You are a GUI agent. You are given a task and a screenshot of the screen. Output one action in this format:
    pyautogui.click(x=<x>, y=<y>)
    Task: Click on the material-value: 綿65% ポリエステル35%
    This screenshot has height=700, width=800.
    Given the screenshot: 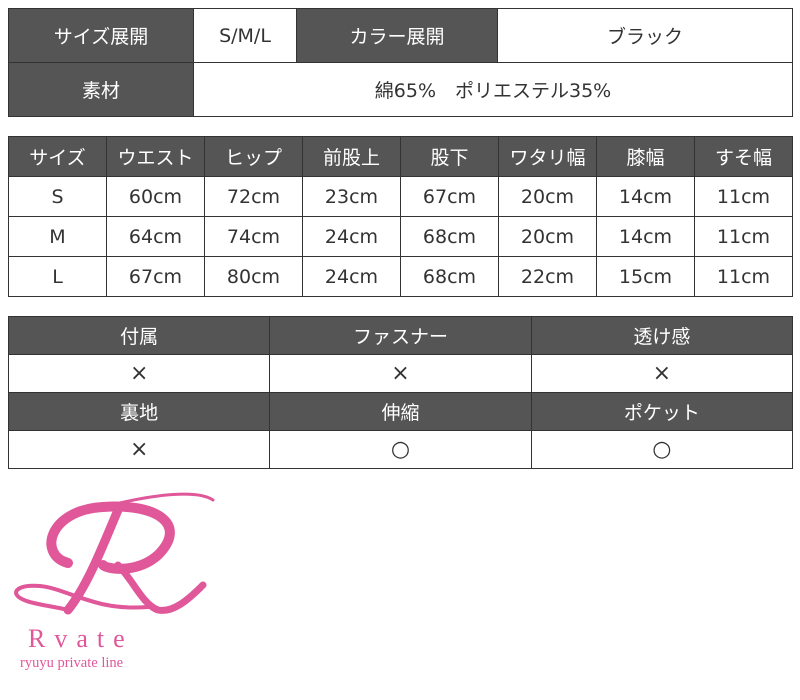 What is the action you would take?
    pyautogui.click(x=493, y=89)
    